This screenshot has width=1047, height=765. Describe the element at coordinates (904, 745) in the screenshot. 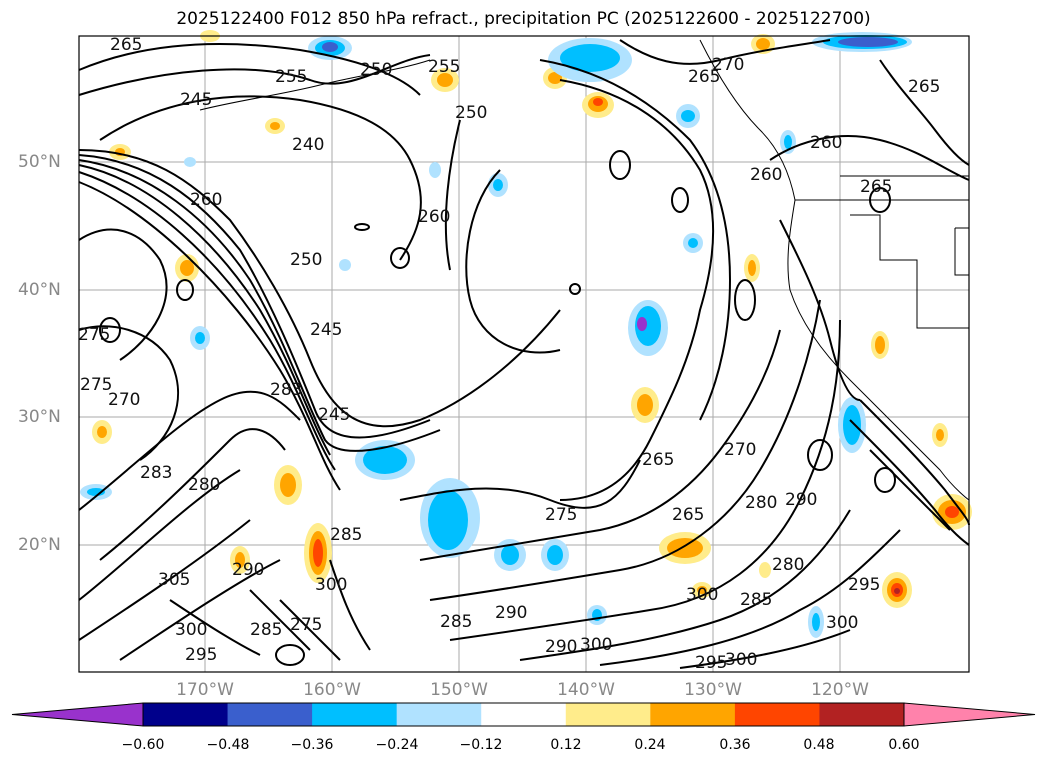

I see `colorbar-tick: 0.60` at that location.